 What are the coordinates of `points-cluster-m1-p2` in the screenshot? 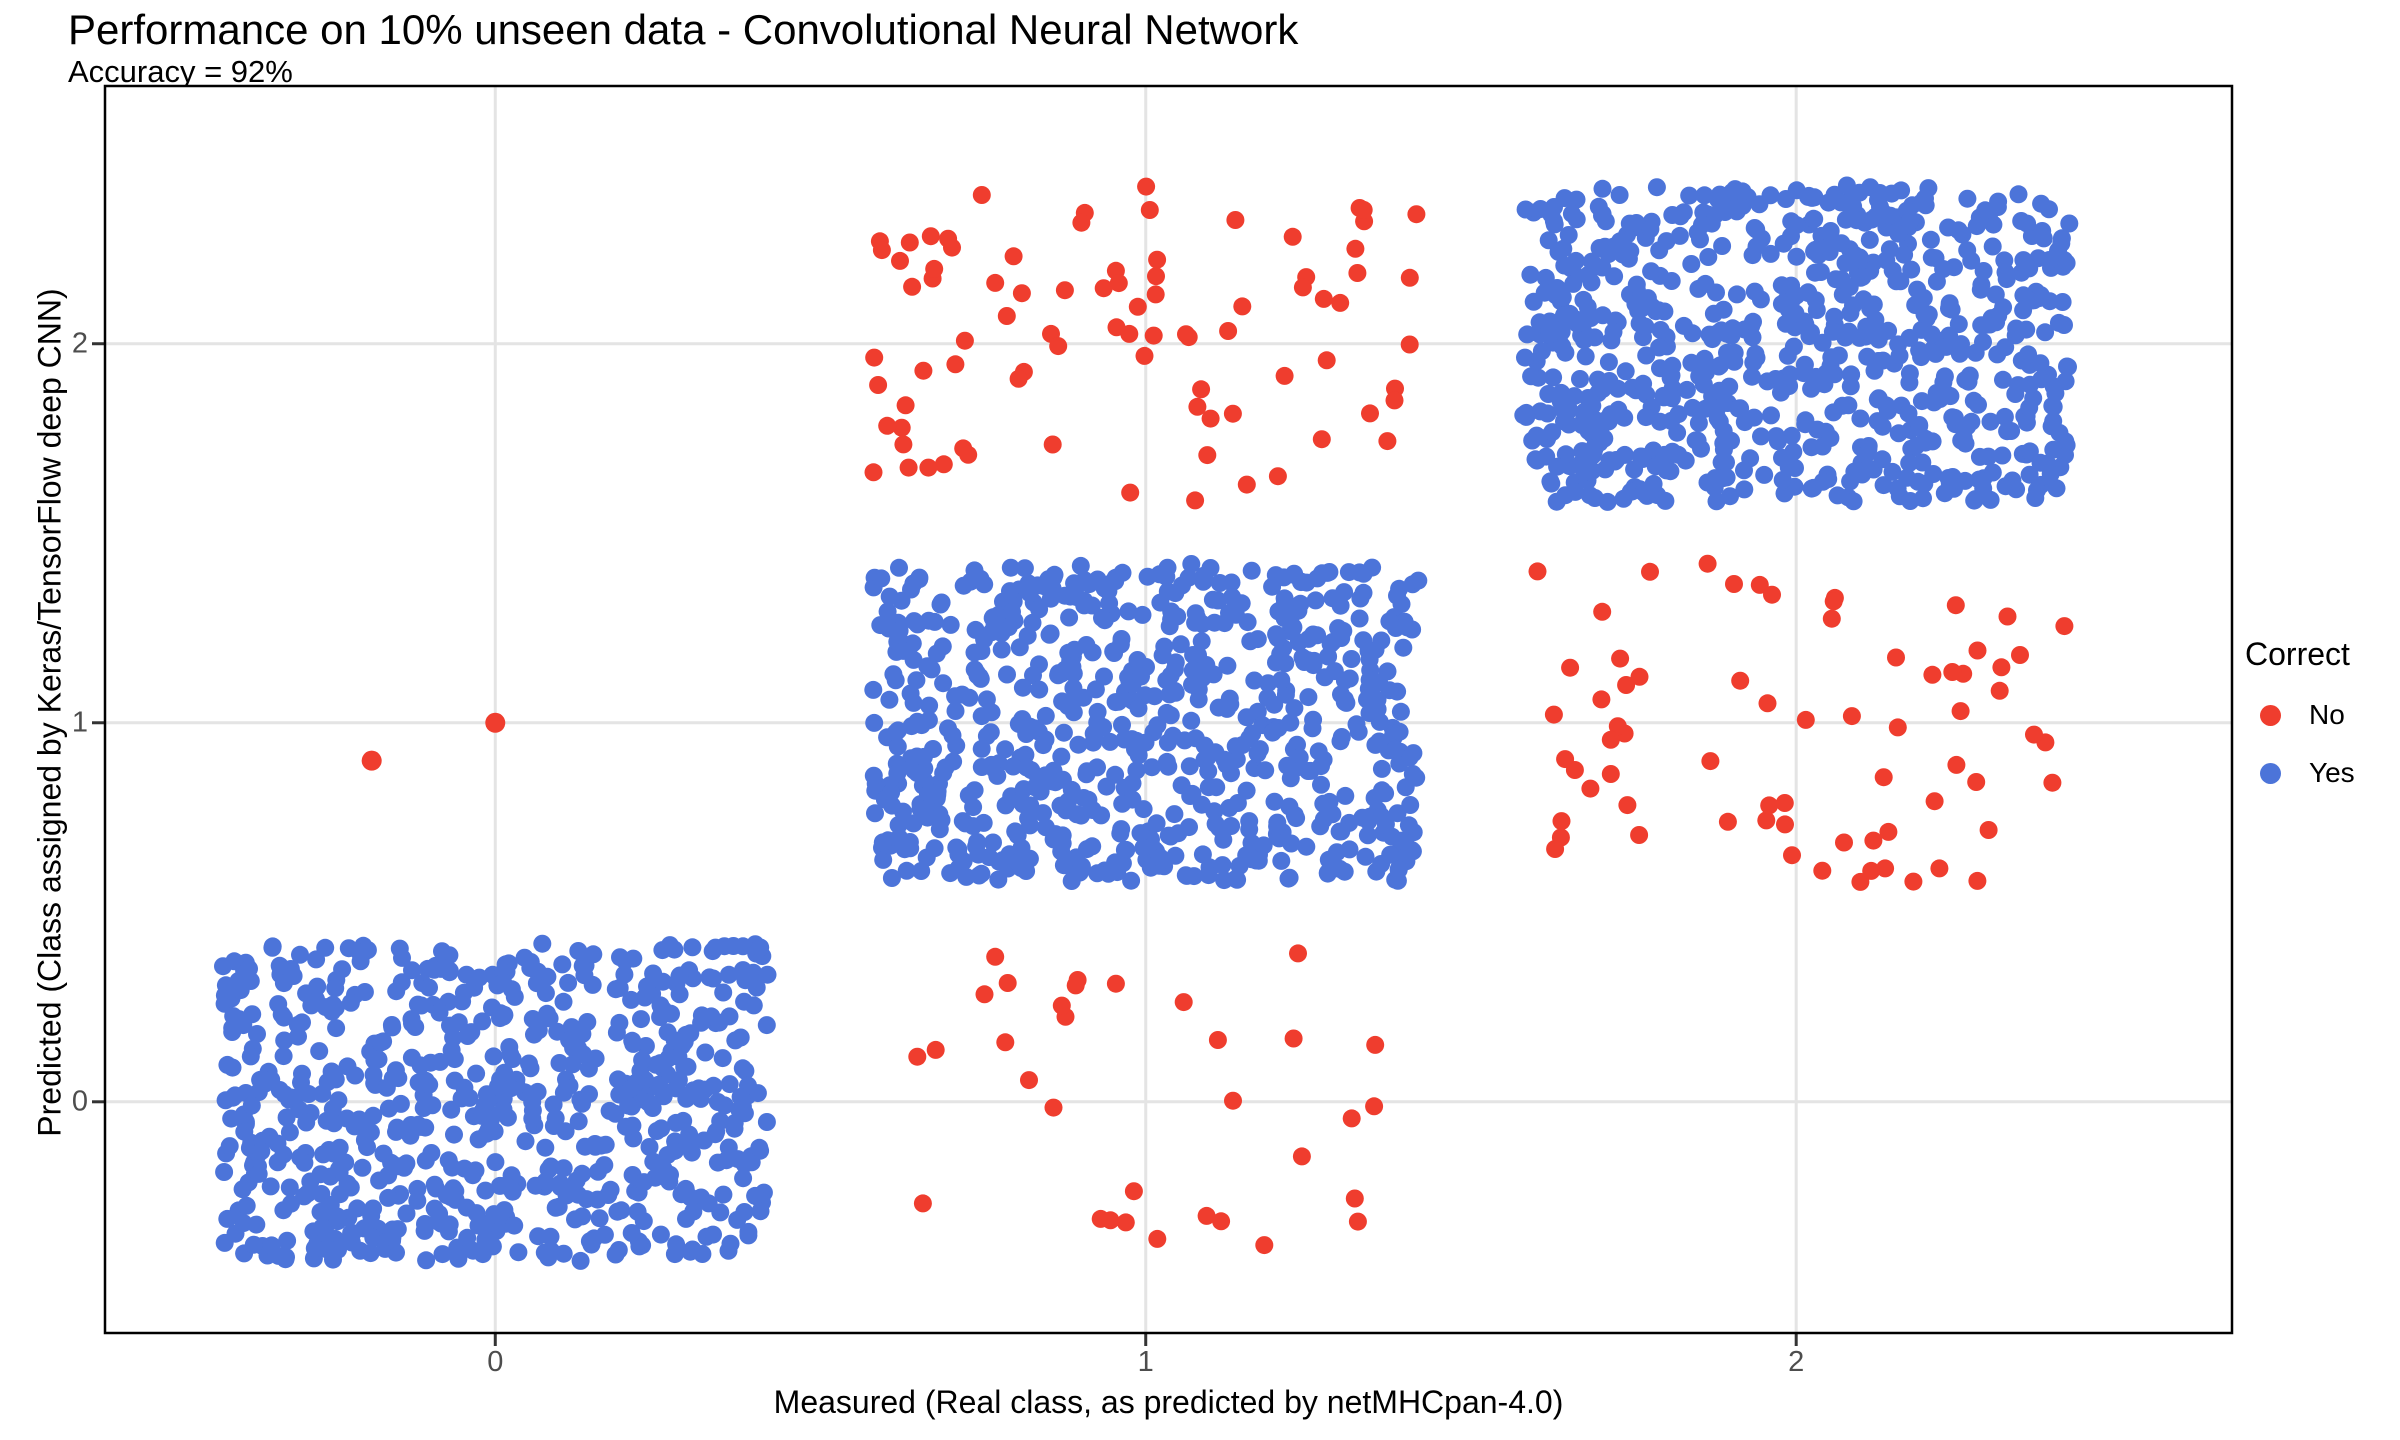 It's located at (1145, 343).